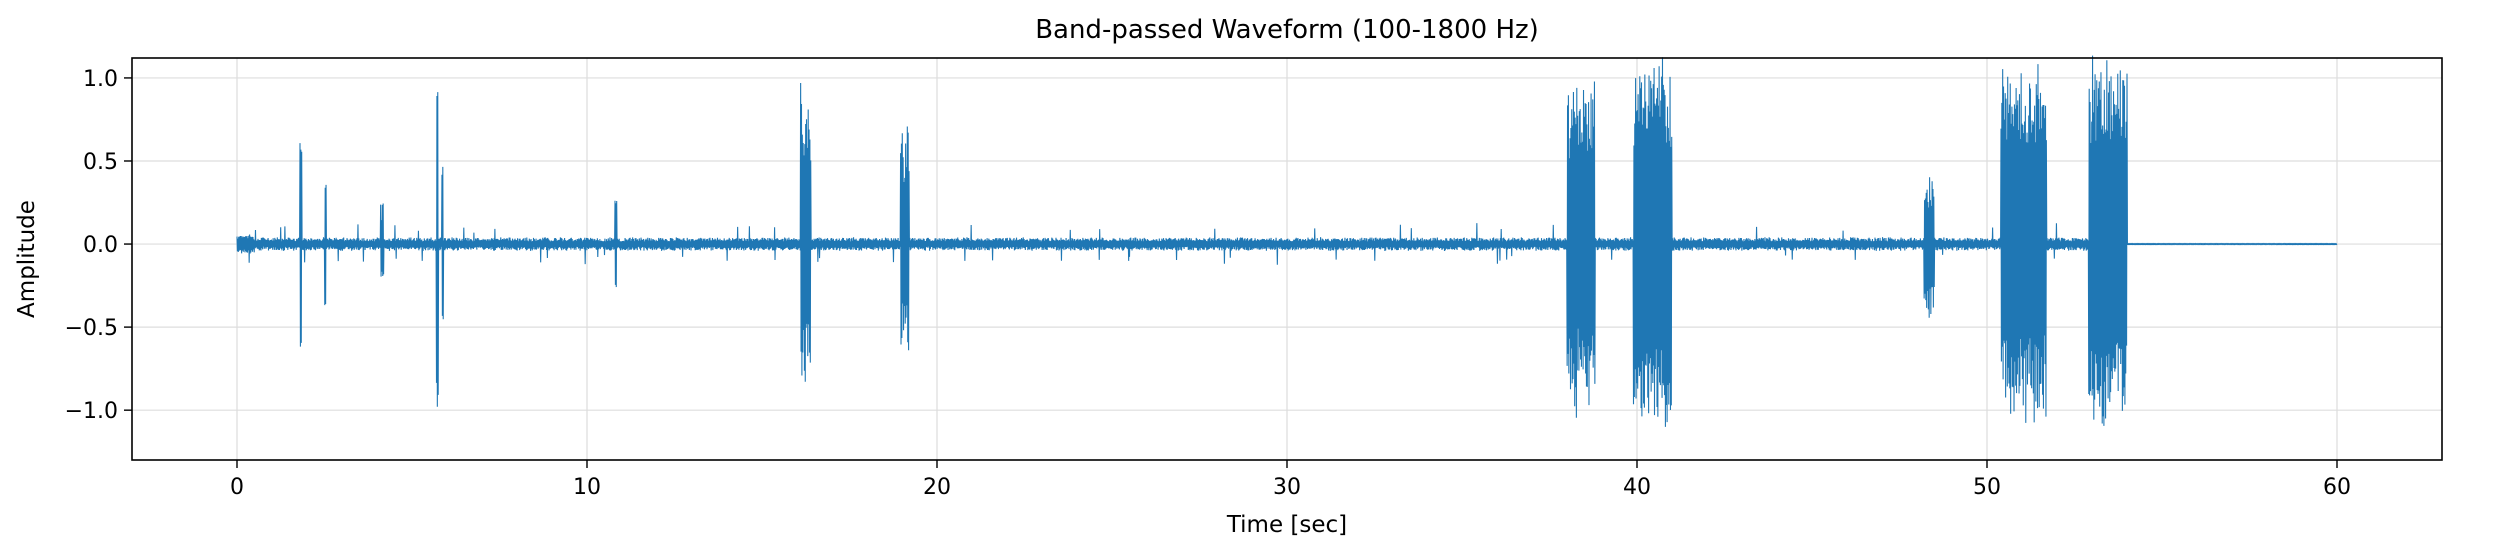  Describe the element at coordinates (1286, 525) in the screenshot. I see `x-axis-label: Time [sec]` at that location.